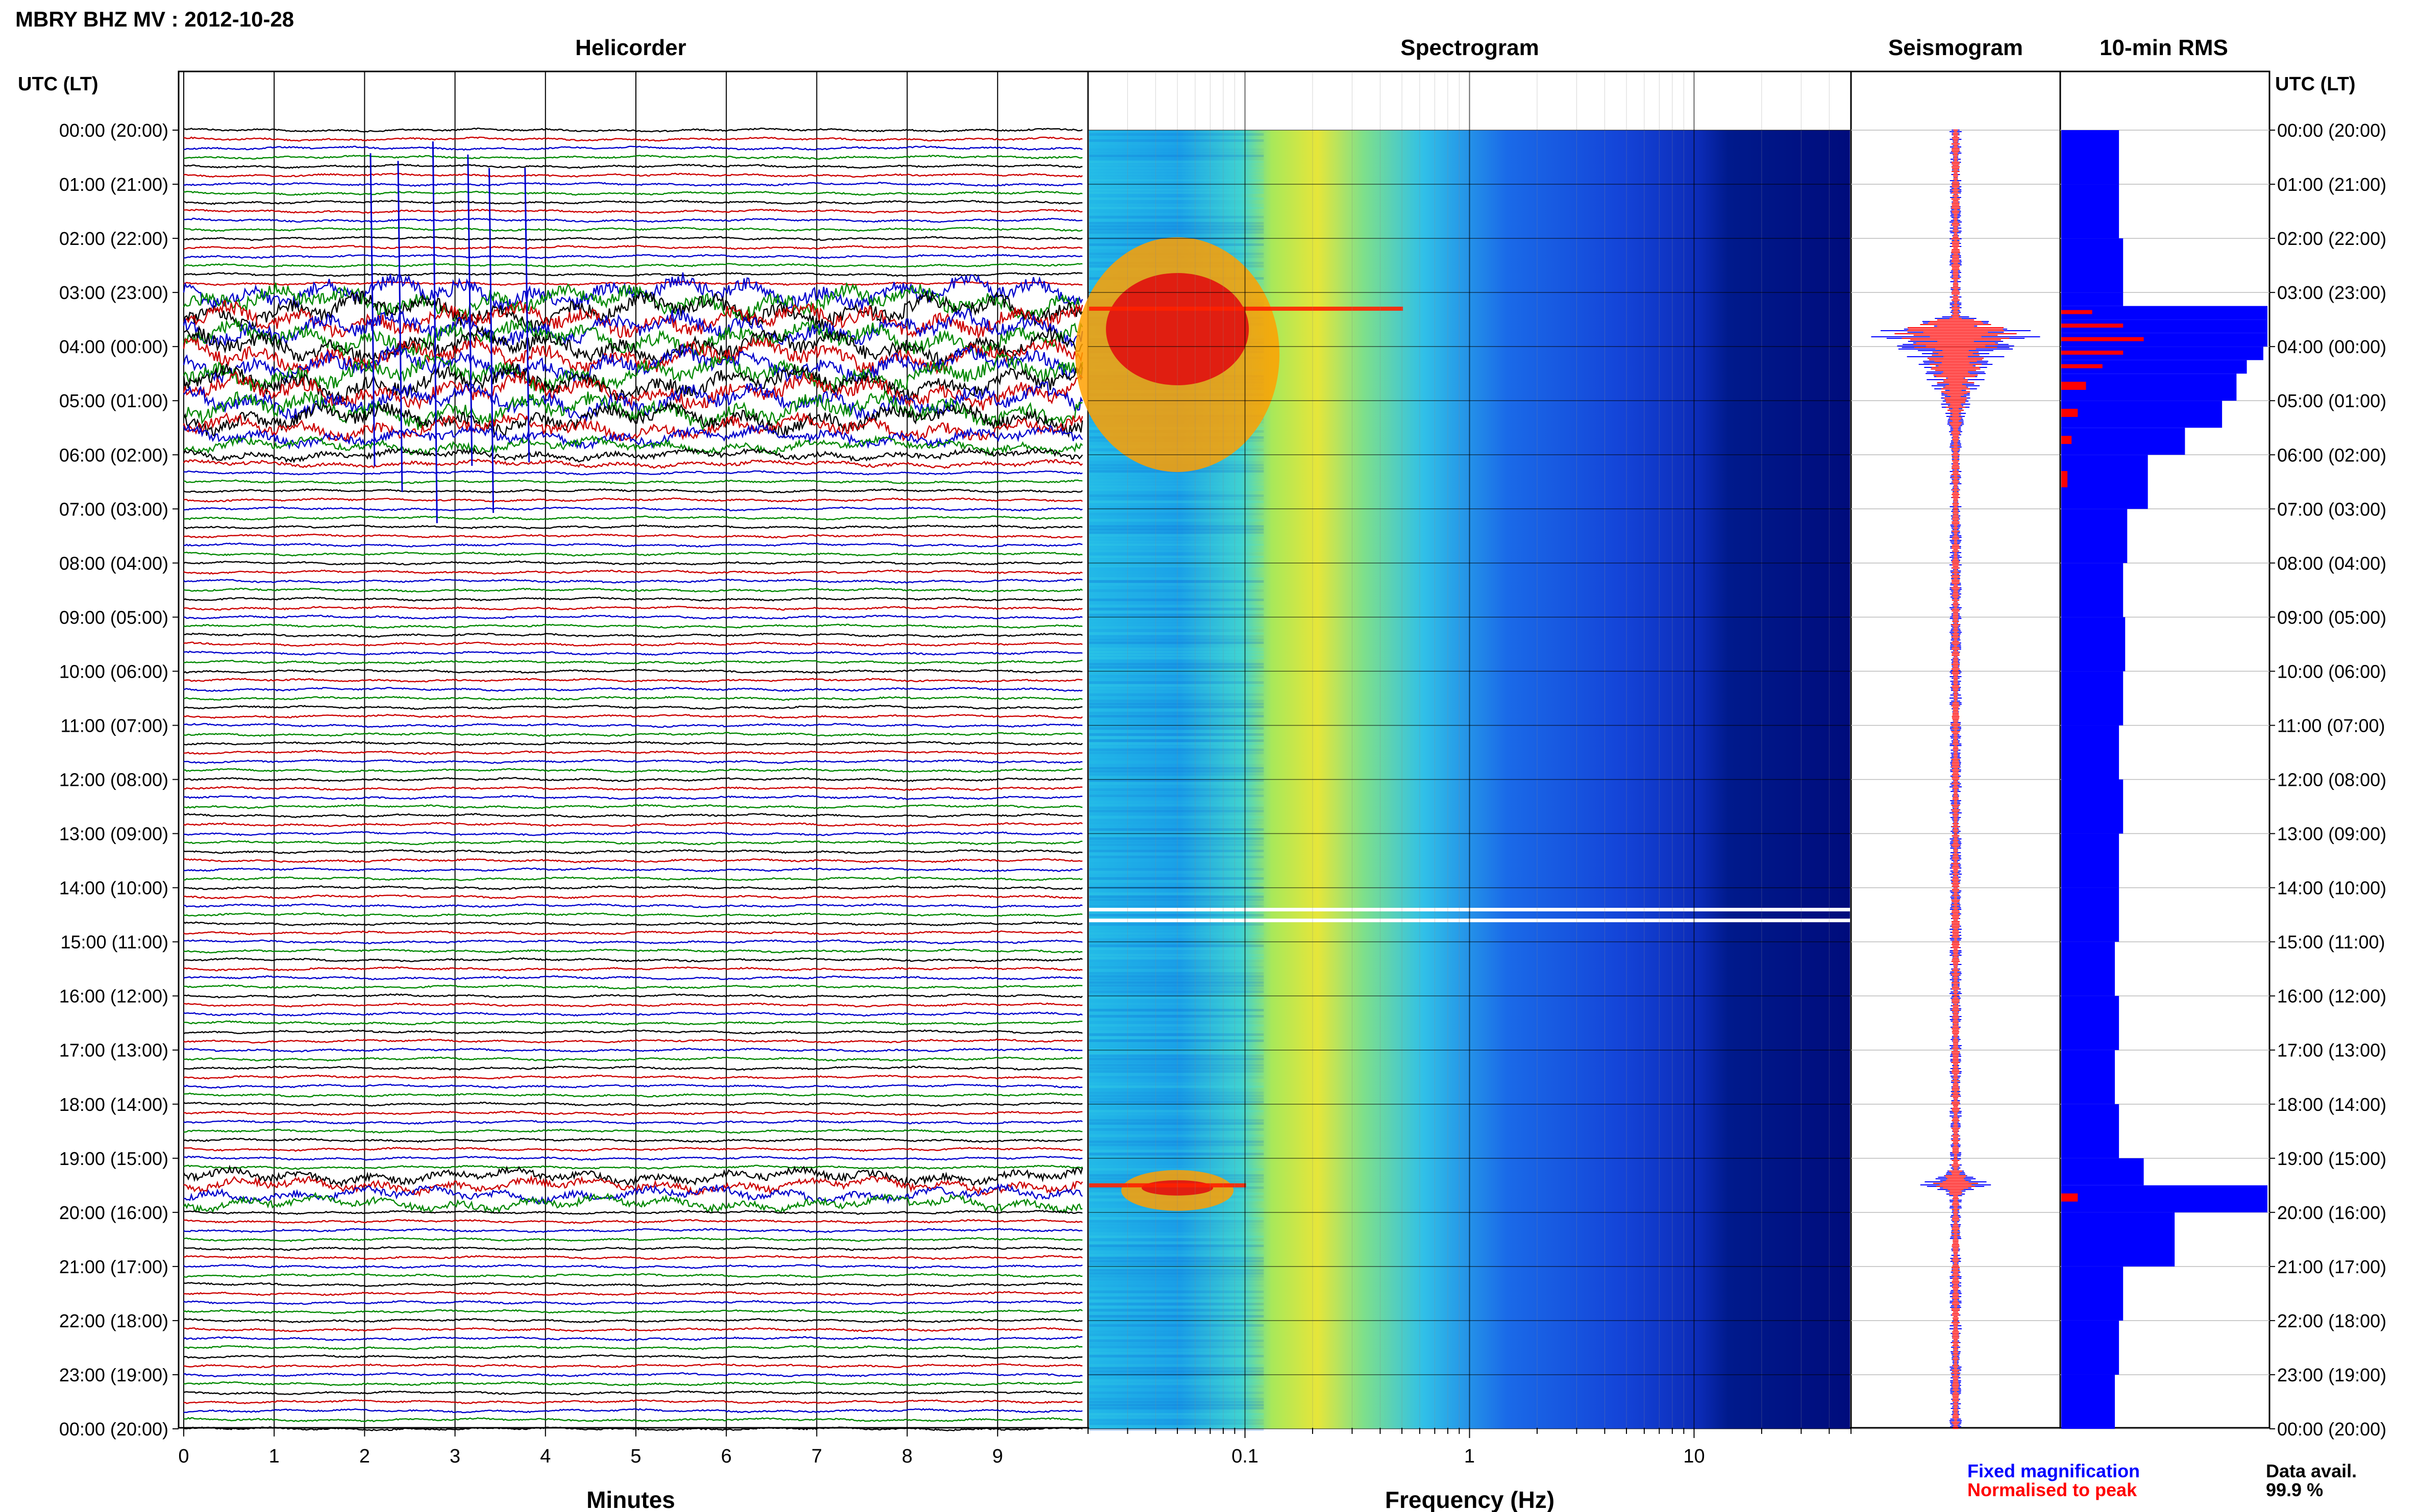 The width and height of the screenshot is (2419, 1512). I want to click on hour-label-right: 08:00 (04:00), so click(2331, 563).